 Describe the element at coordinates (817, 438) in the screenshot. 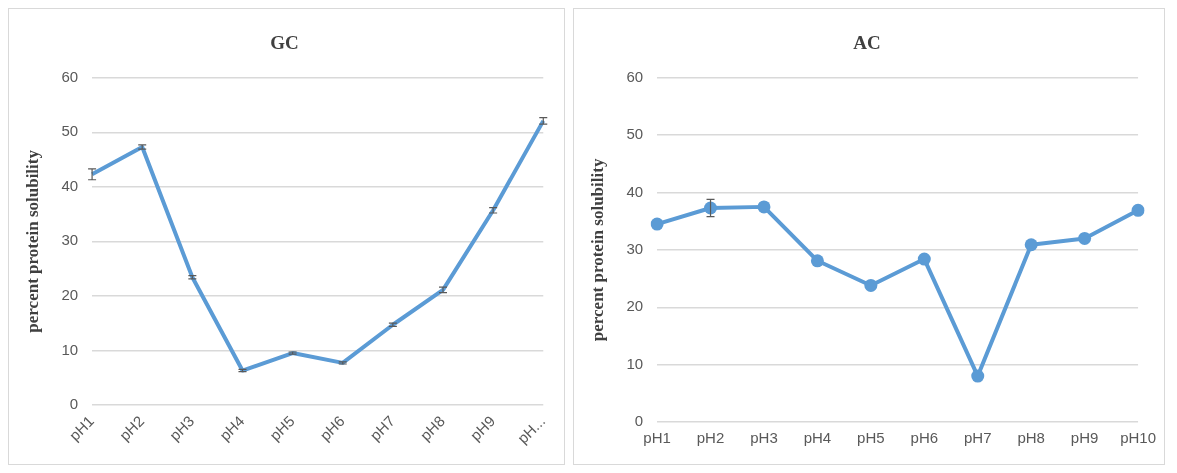

I see `x-tick-label: pH4` at that location.